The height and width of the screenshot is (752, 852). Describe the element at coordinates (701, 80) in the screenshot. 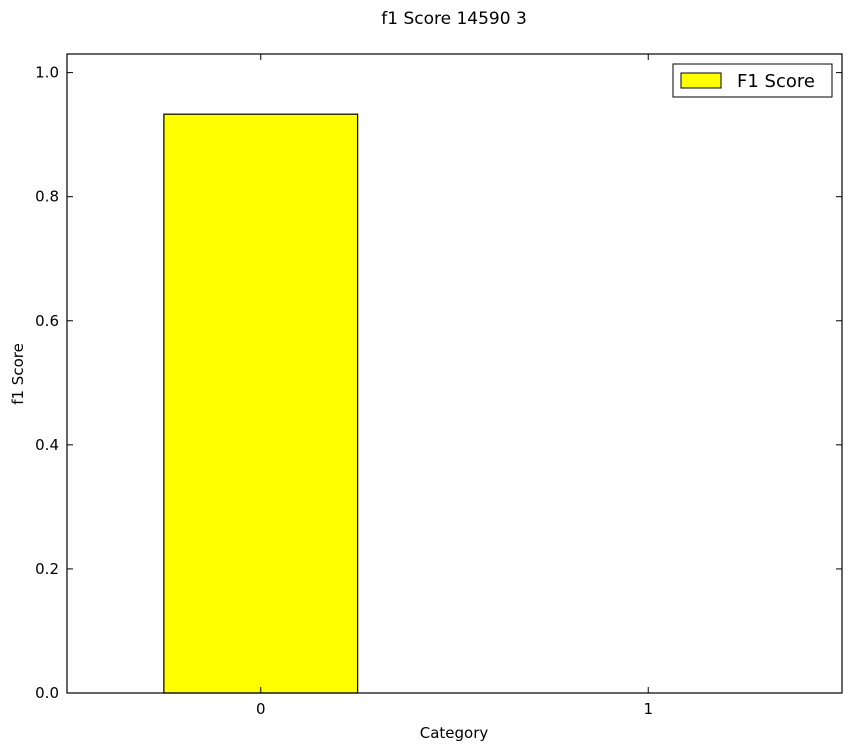

I see `legend-swatch` at that location.